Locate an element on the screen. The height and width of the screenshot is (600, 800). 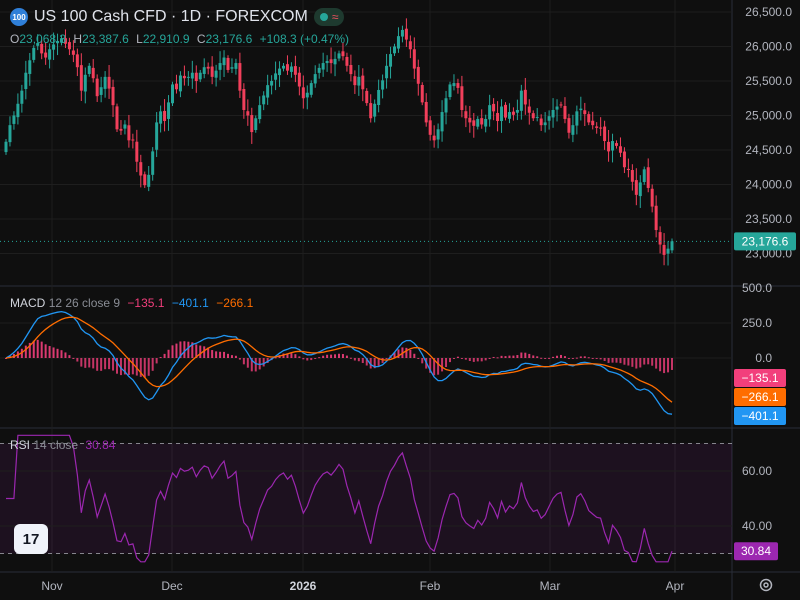
price-tick-label: 24,500.0 is located at coordinates (768, 150).